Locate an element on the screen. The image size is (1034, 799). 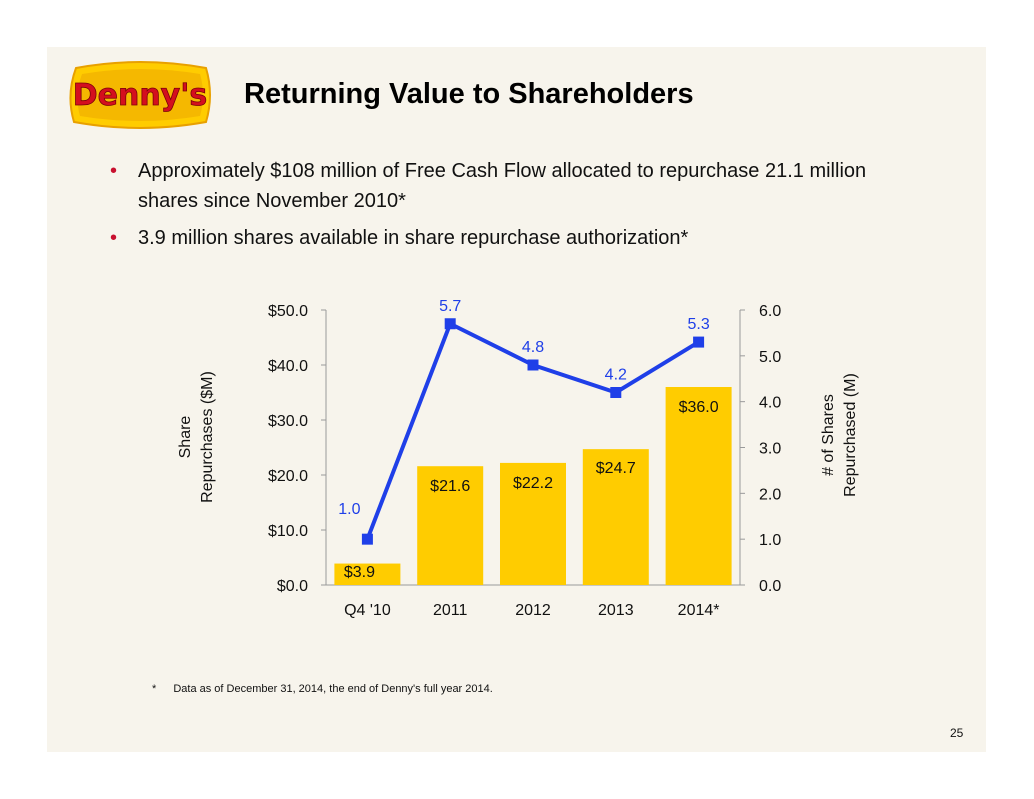
left-axis-tick-label: $40.0 is located at coordinates (288, 366).